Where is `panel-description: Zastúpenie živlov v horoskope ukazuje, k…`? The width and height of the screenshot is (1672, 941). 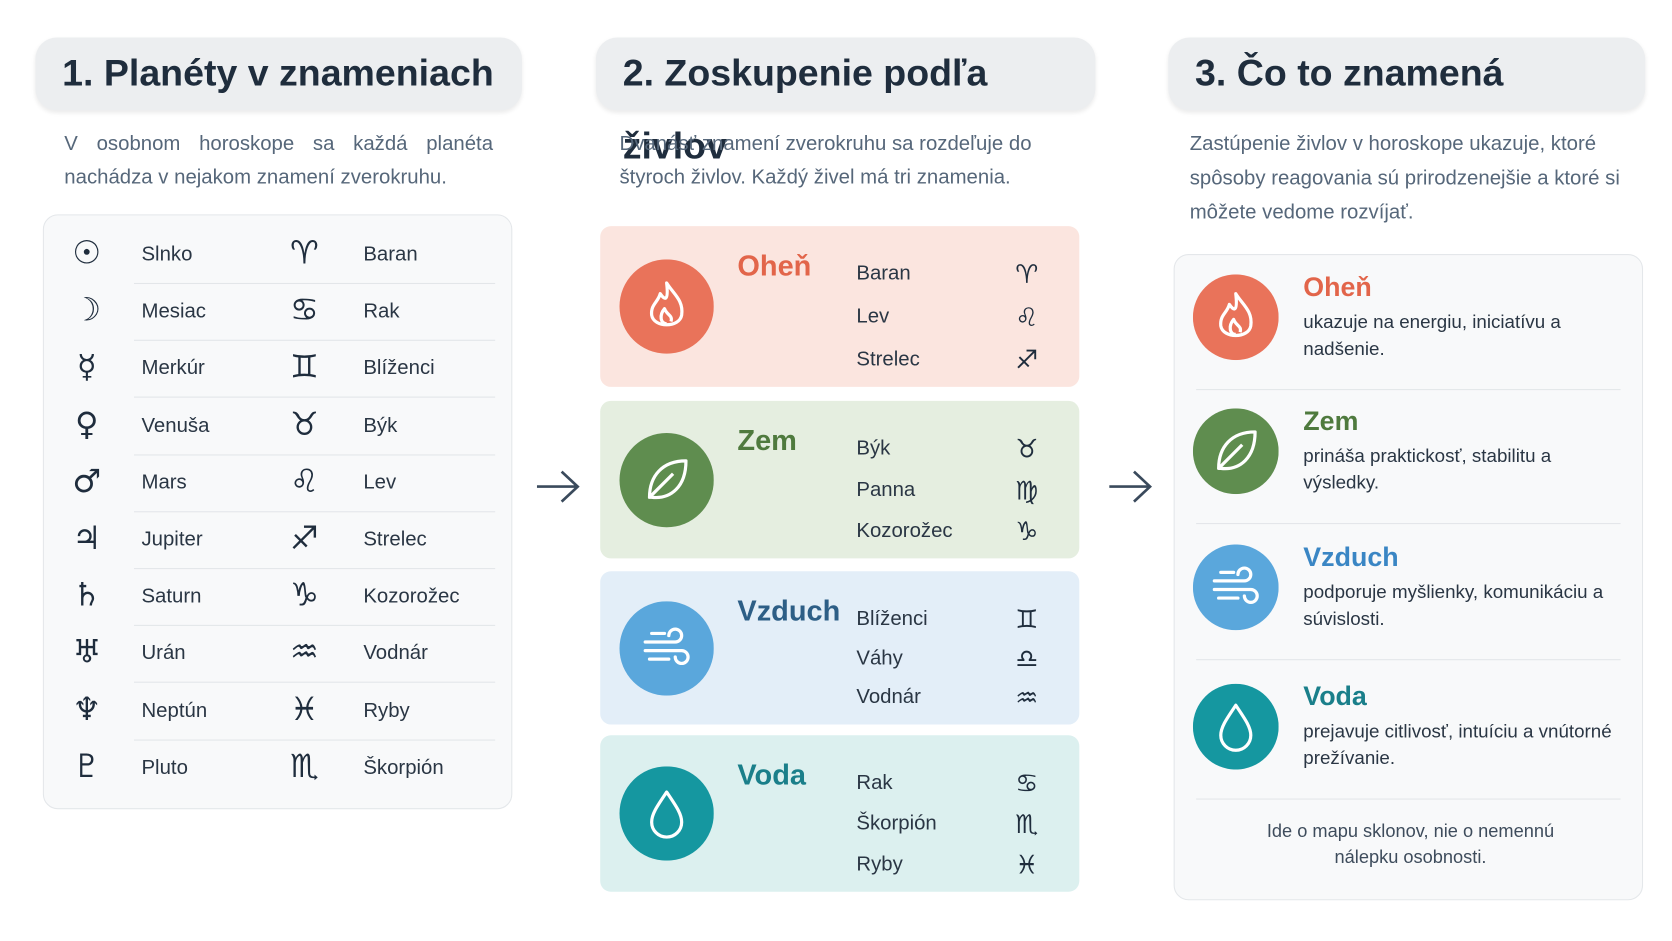 panel-description: Zastúpenie živlov v horoskope ukazuje, k… is located at coordinates (1404, 178).